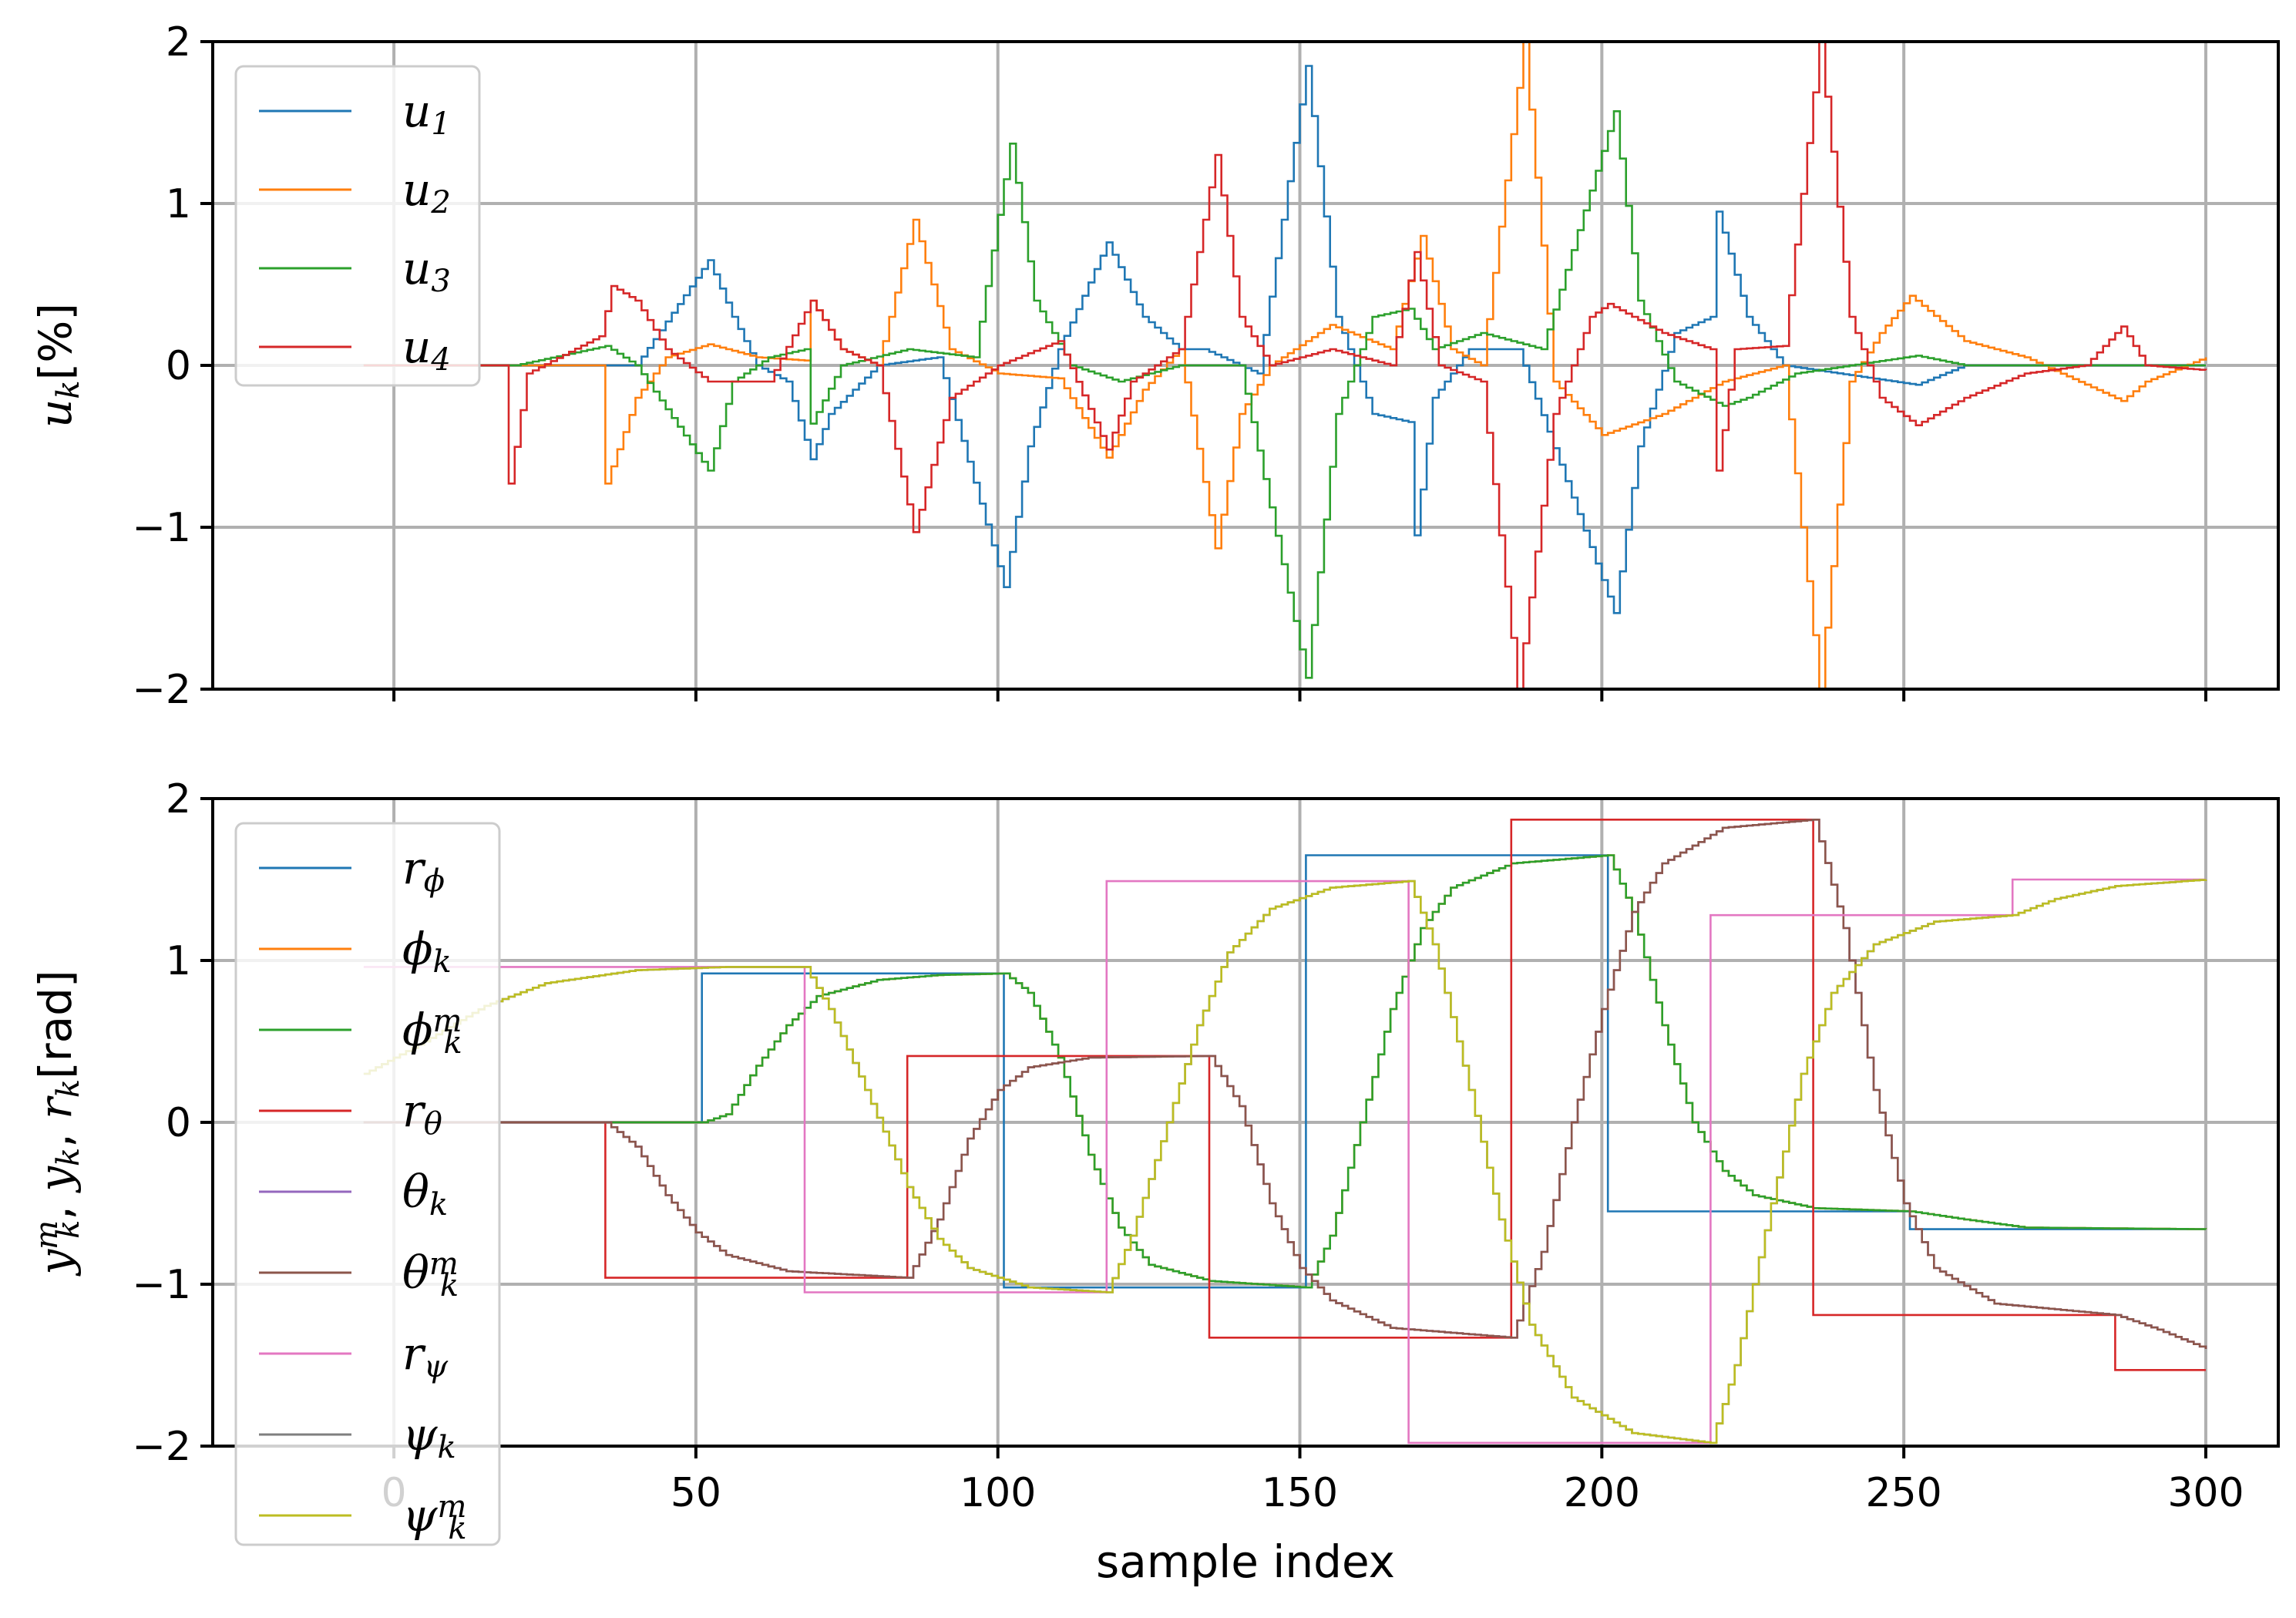 This screenshot has height=1618, width=2296. What do you see at coordinates (696, 1493) in the screenshot?
I see `x-tick-label: 50` at bounding box center [696, 1493].